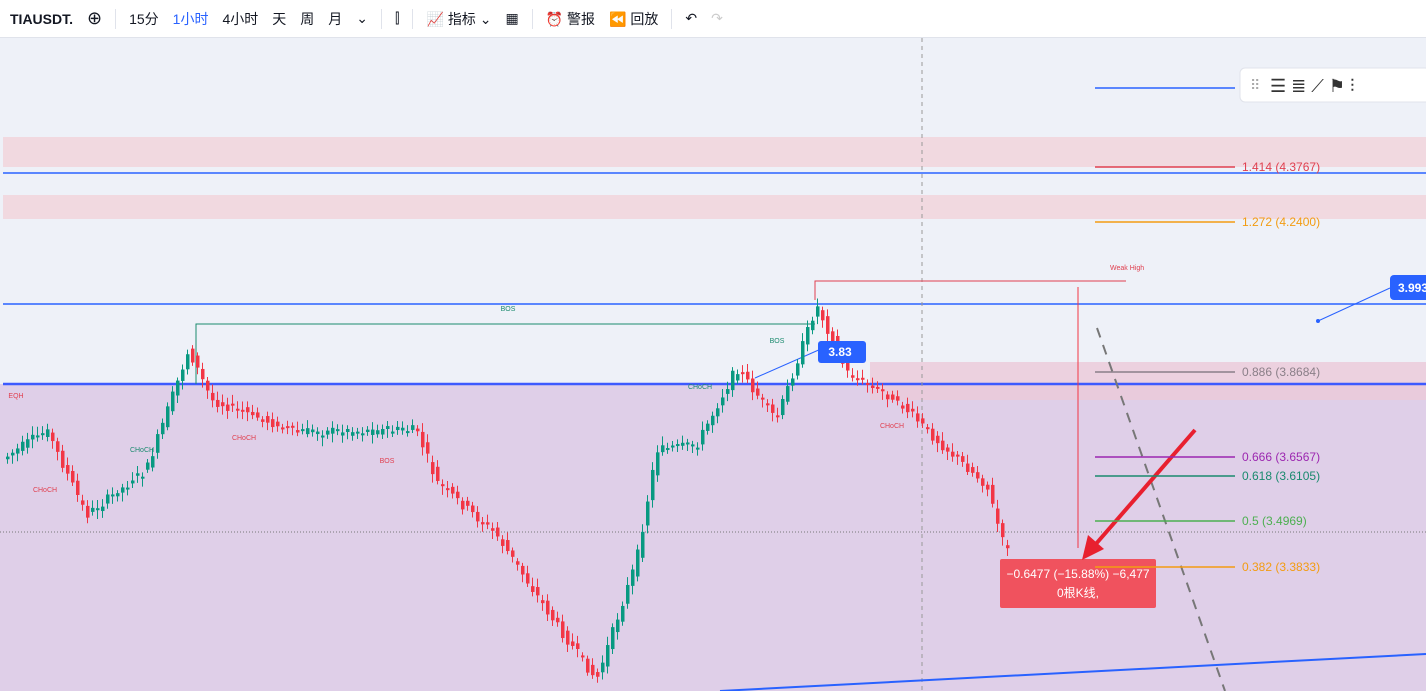  What do you see at coordinates (144, 18) in the screenshot?
I see `interval: 15分` at bounding box center [144, 18].